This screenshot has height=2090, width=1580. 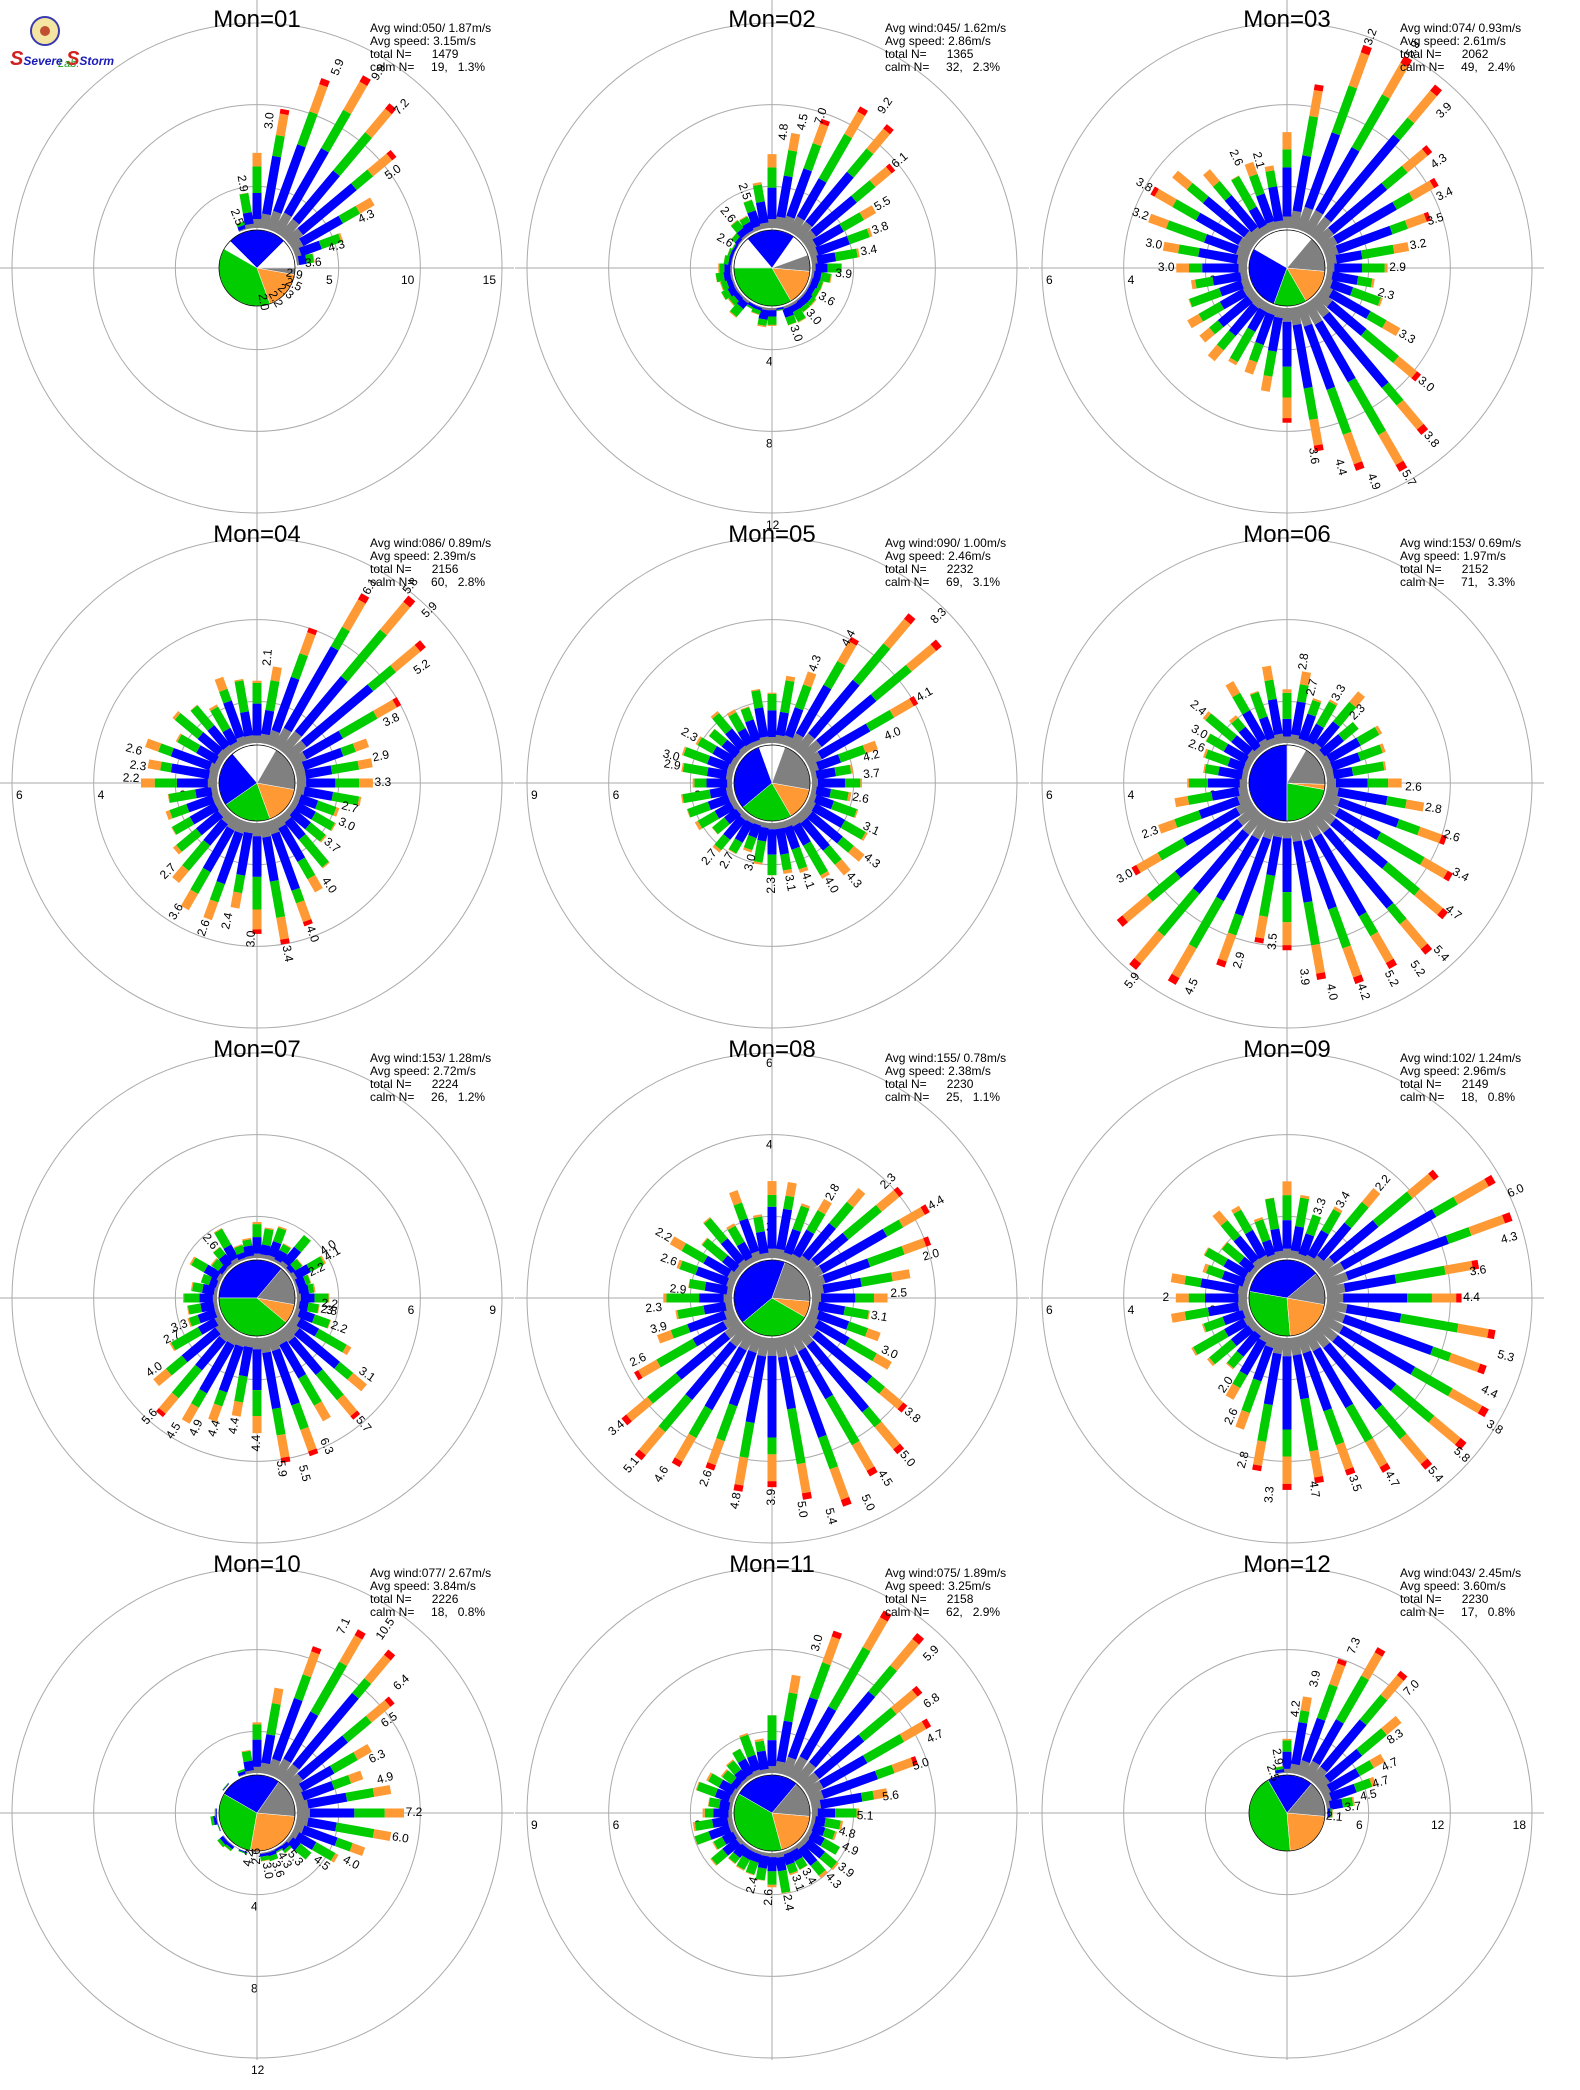 What do you see at coordinates (414, 1812) in the screenshot?
I see `bar-data-label: 7.2` at bounding box center [414, 1812].